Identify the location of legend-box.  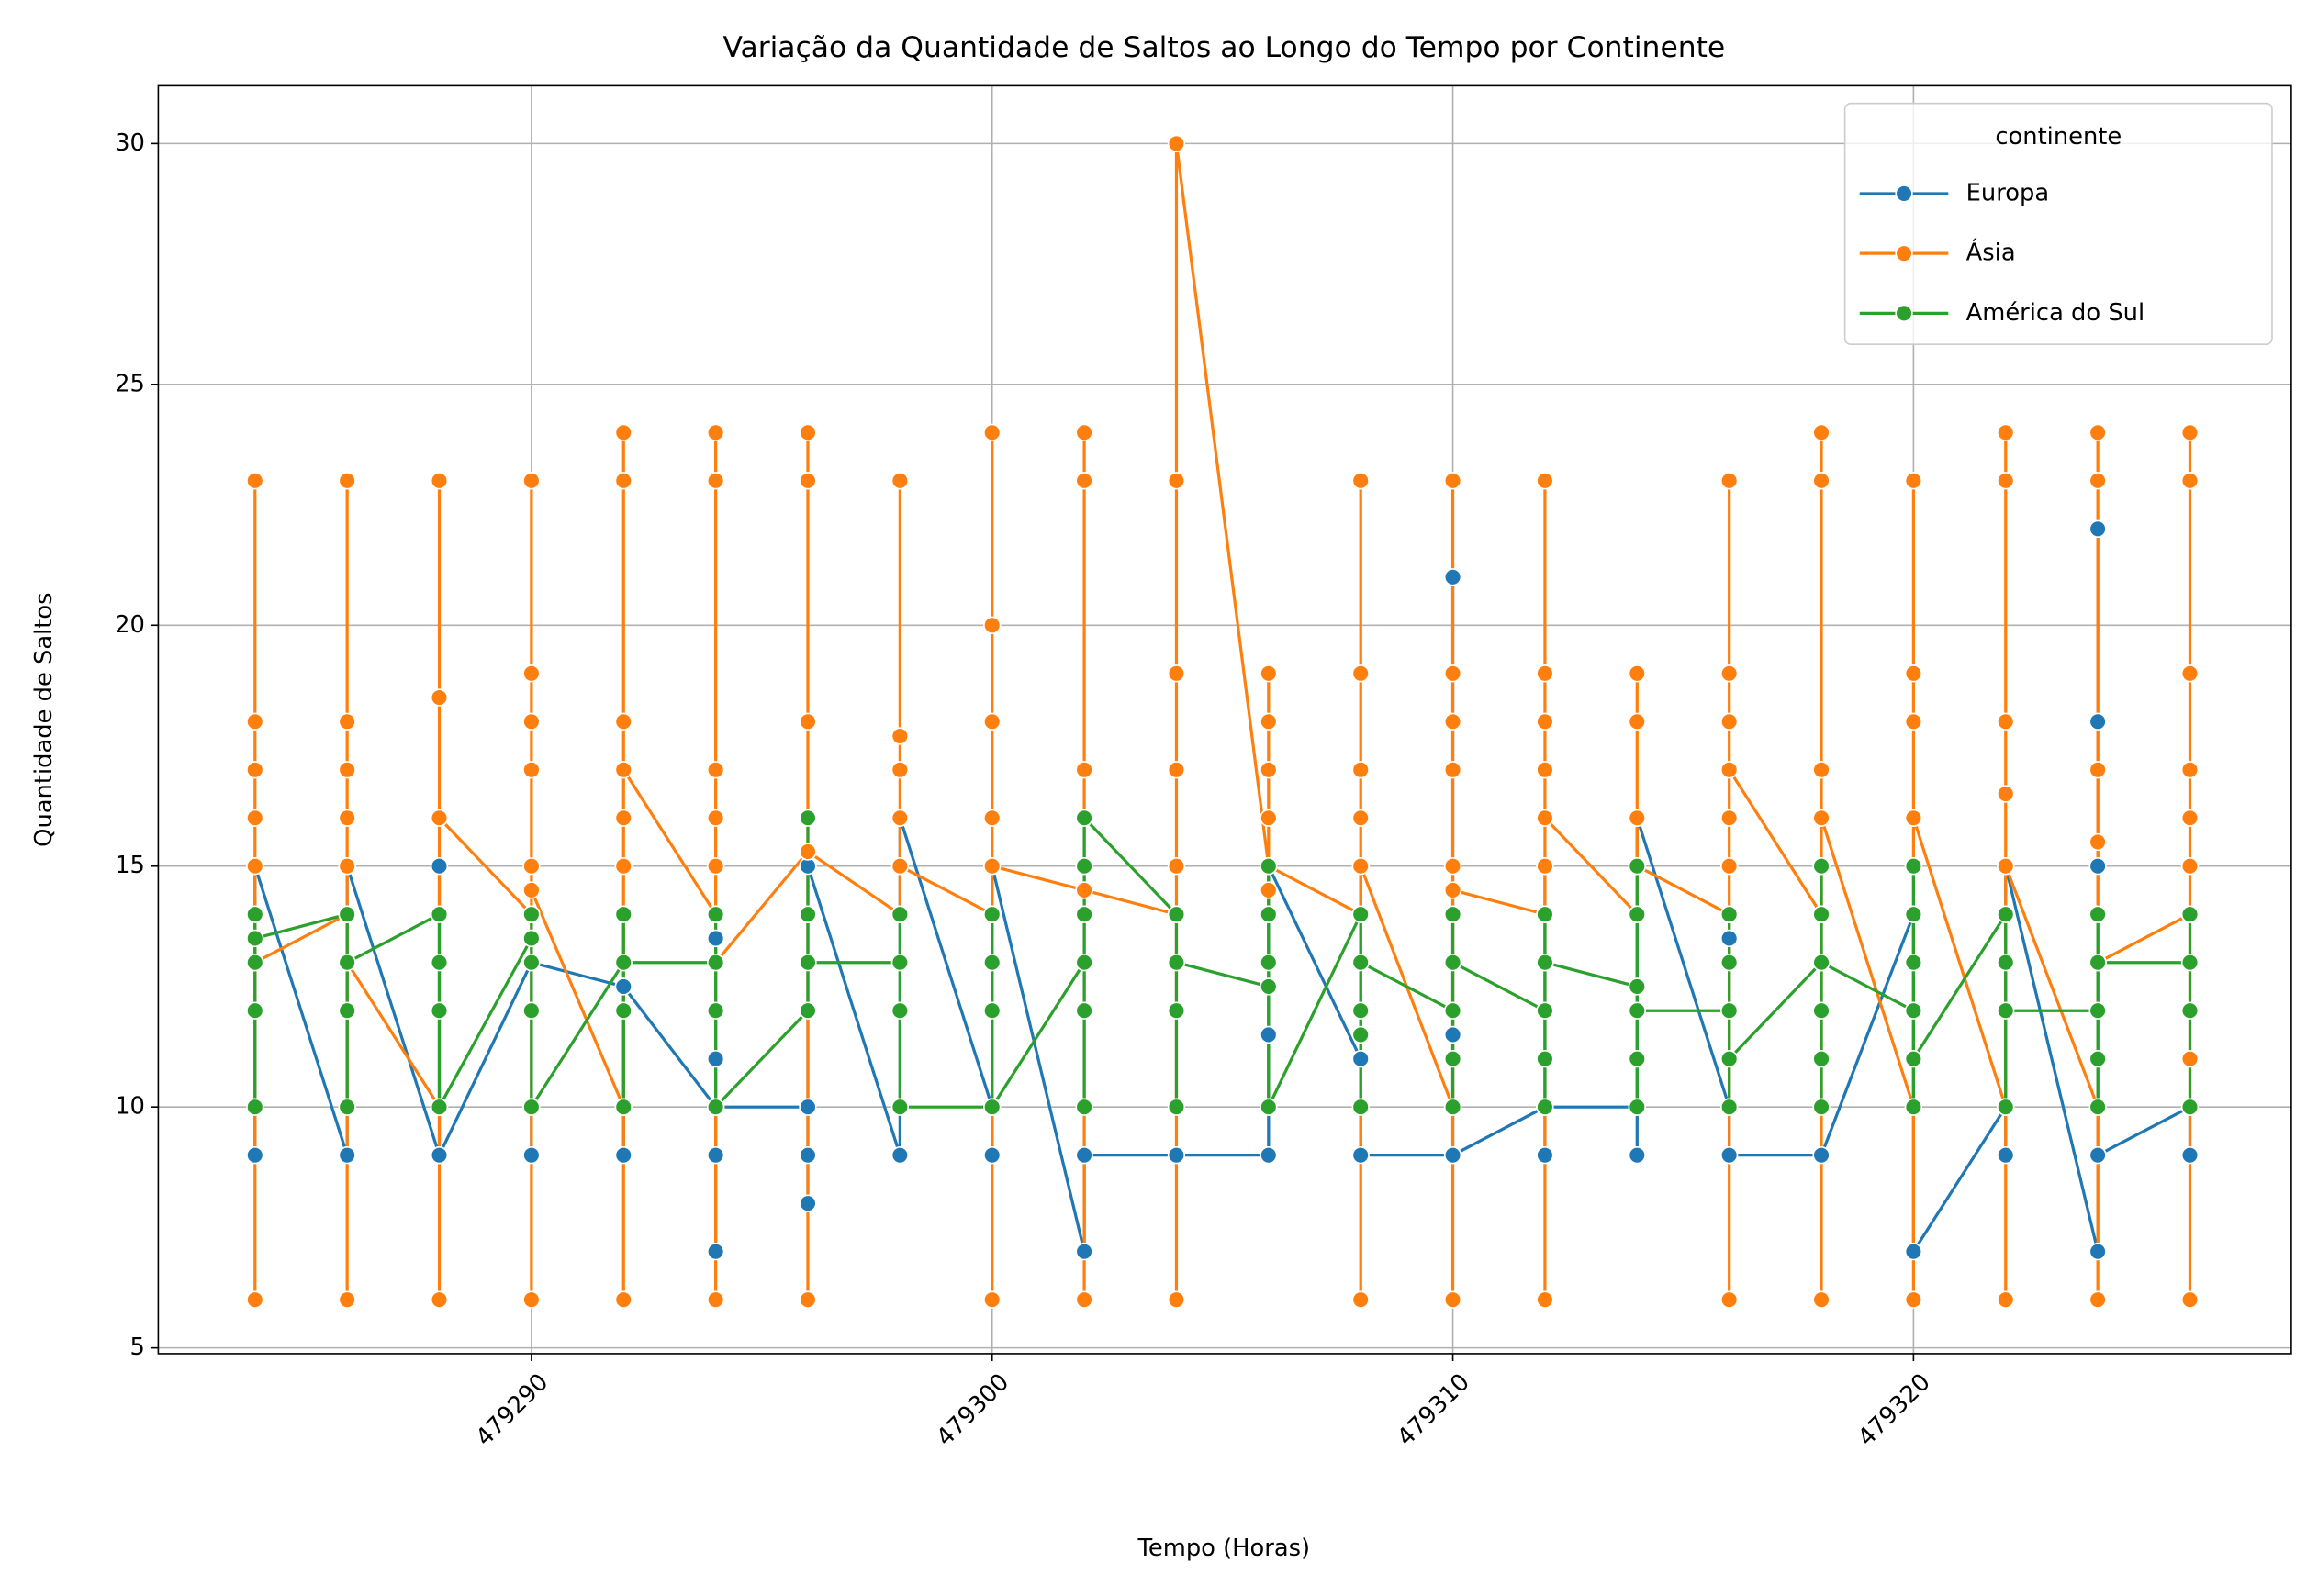
(2058, 223).